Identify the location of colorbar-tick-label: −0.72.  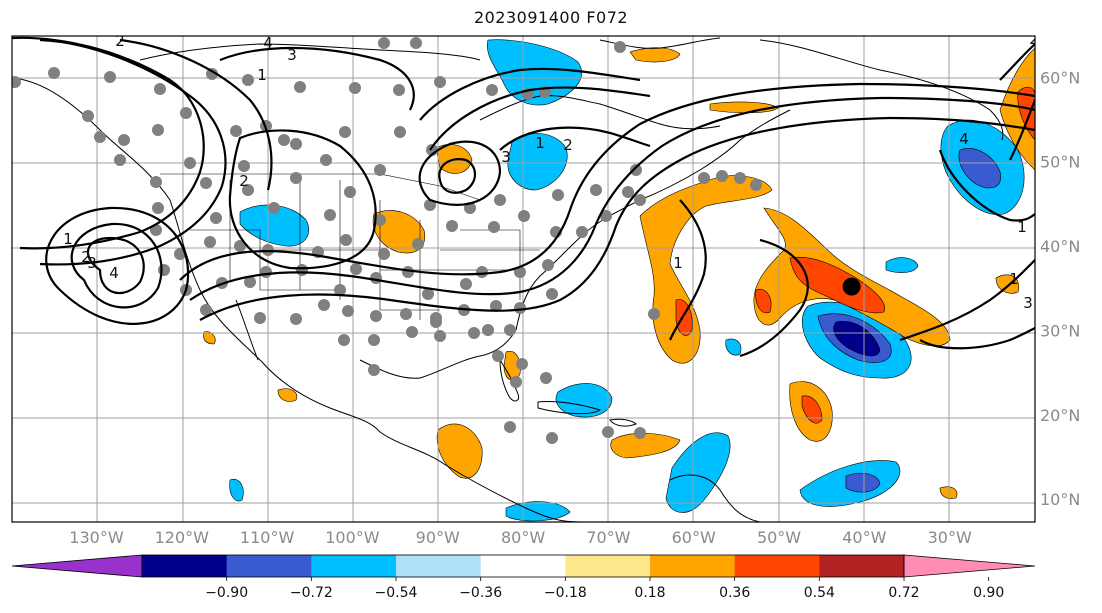
(311, 593).